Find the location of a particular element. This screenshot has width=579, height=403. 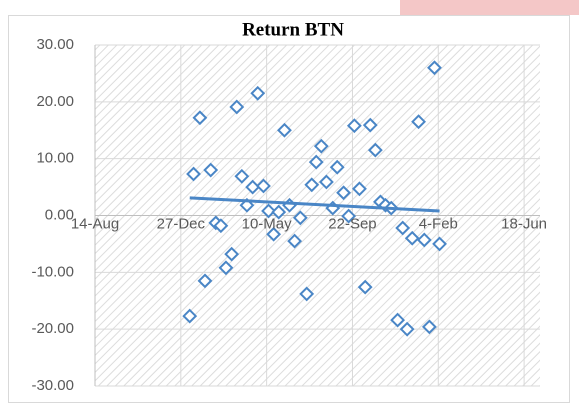

highlight is located at coordinates (489, 7).